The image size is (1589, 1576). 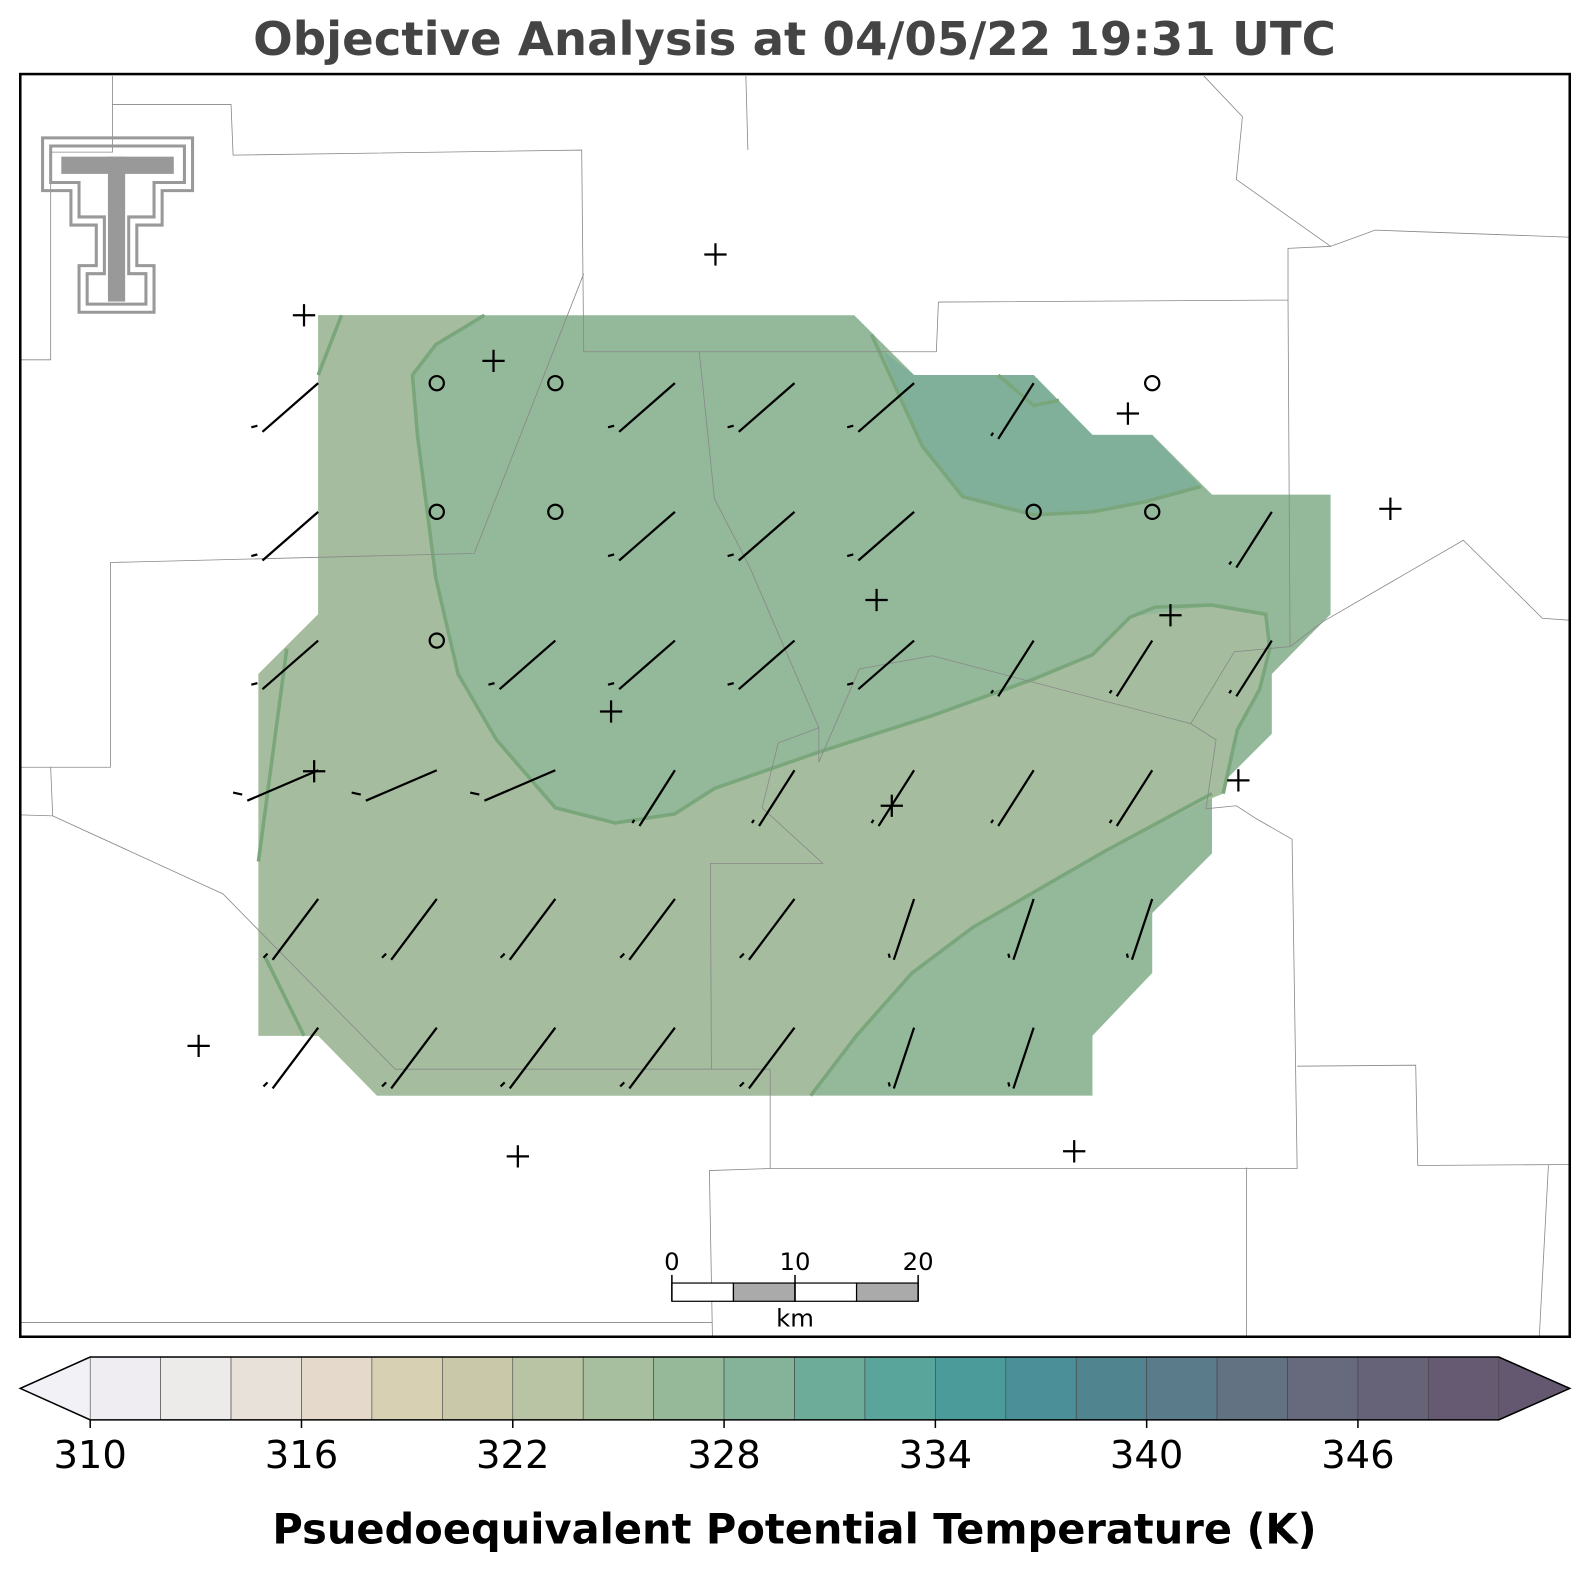 What do you see at coordinates (918, 1261) in the screenshot?
I see `scale-label: 20` at bounding box center [918, 1261].